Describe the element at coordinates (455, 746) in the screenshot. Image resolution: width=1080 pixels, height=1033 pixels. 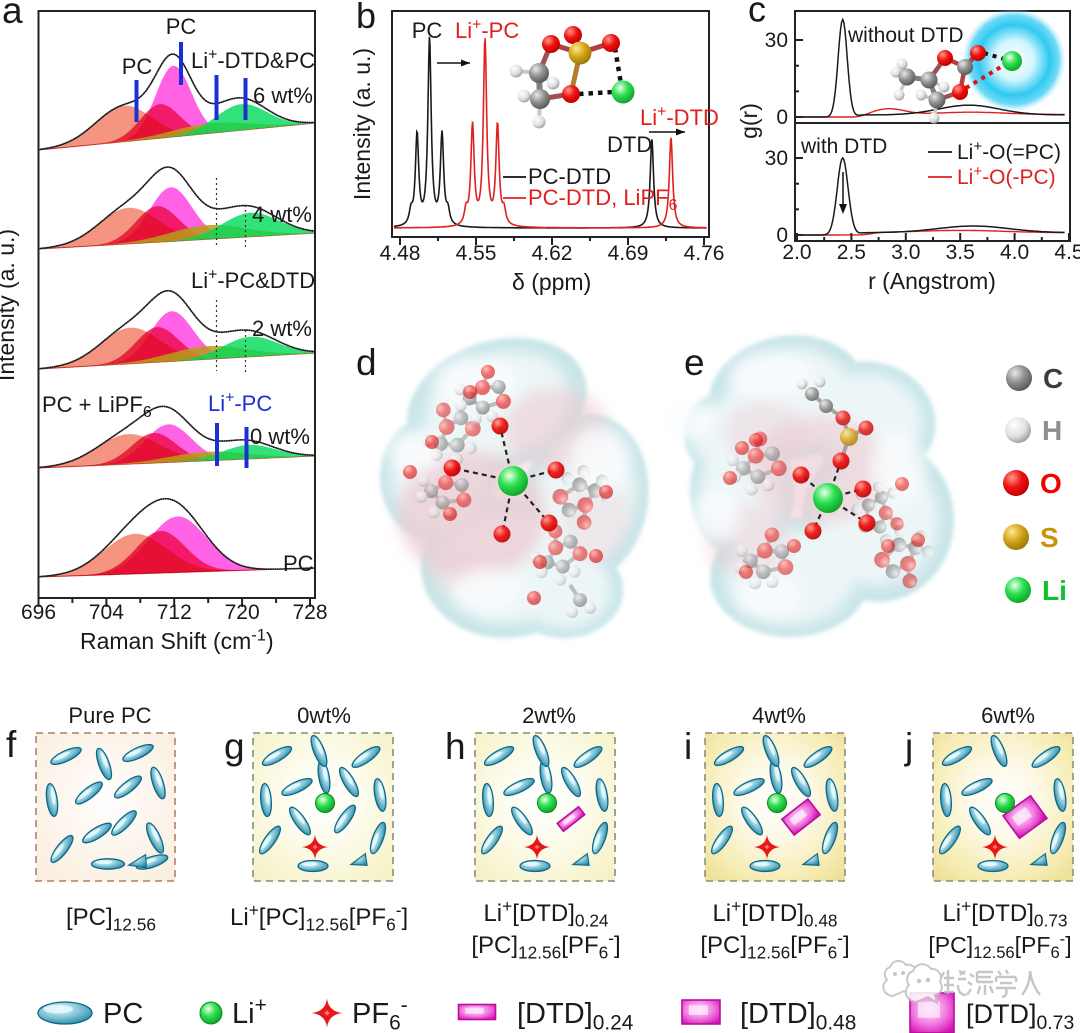
I see `svg-text: h` at that location.